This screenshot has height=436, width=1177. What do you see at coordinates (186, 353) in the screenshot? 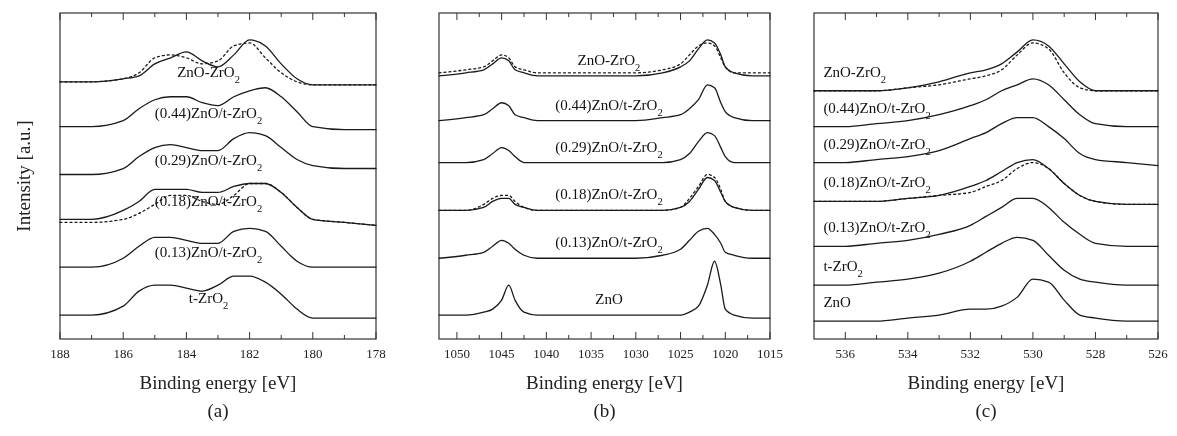
I see `x-tick-label: 184` at bounding box center [186, 353].